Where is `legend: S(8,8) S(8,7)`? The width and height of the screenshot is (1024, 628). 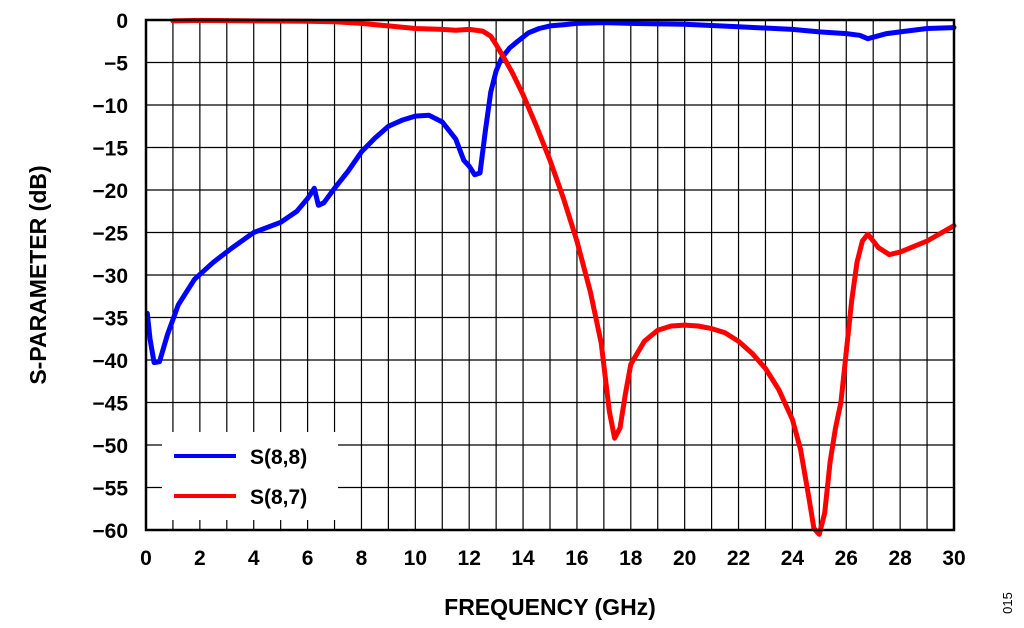 legend: S(8,8) S(8,7) is located at coordinates (250, 476).